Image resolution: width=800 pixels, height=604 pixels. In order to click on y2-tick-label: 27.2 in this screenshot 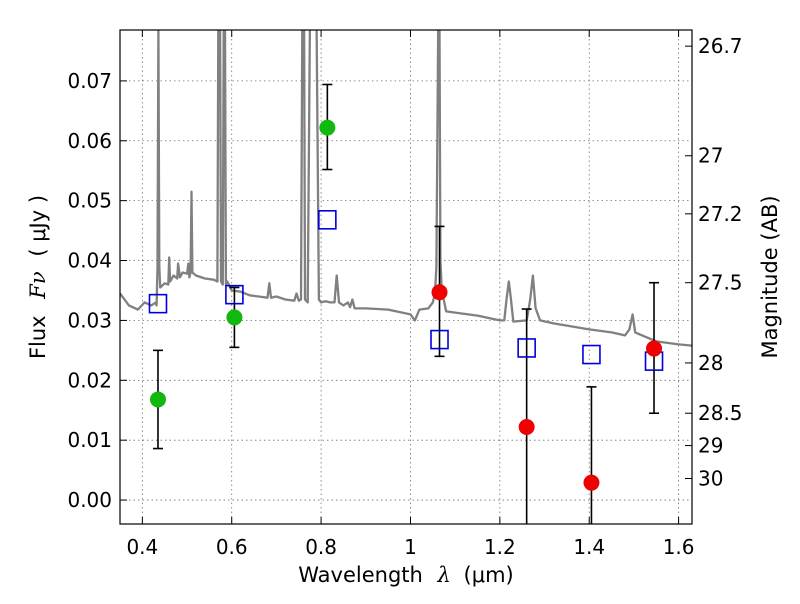, I will do `click(720, 214)`.